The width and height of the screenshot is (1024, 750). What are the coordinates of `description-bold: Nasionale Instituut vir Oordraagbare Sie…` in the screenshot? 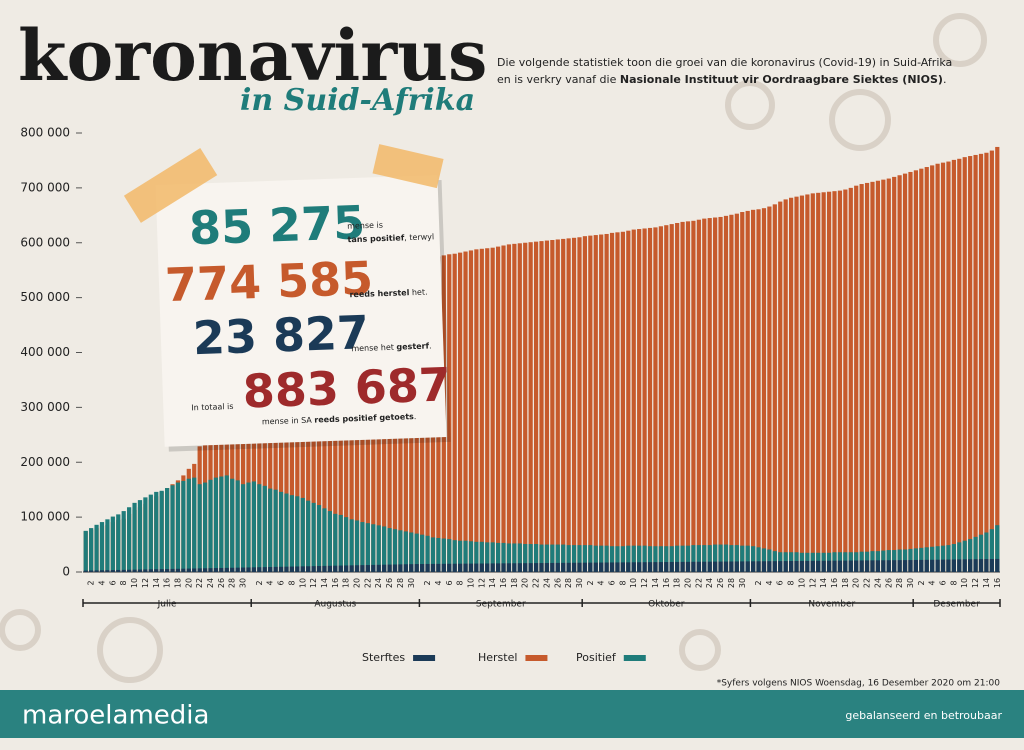 It's located at (781, 79).